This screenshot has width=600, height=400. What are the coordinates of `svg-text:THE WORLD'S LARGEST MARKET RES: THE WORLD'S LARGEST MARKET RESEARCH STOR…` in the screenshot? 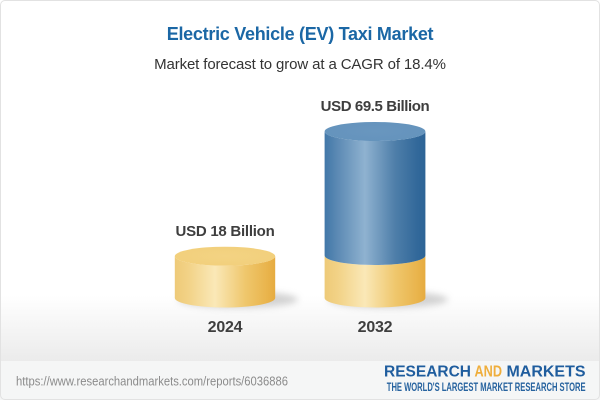 It's located at (486, 388).